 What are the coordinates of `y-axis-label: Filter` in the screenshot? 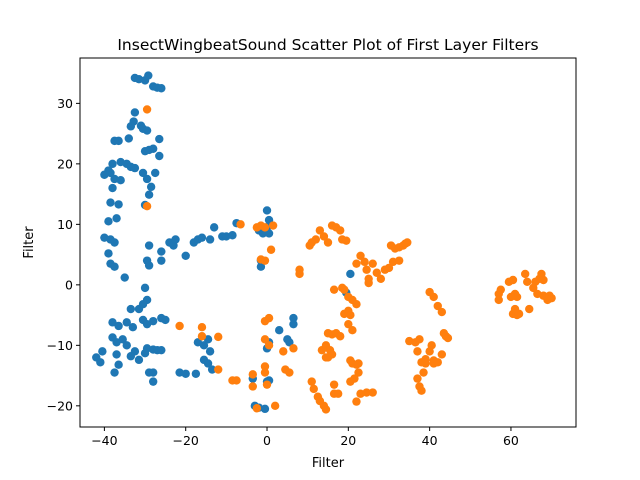 It's located at (29, 242).